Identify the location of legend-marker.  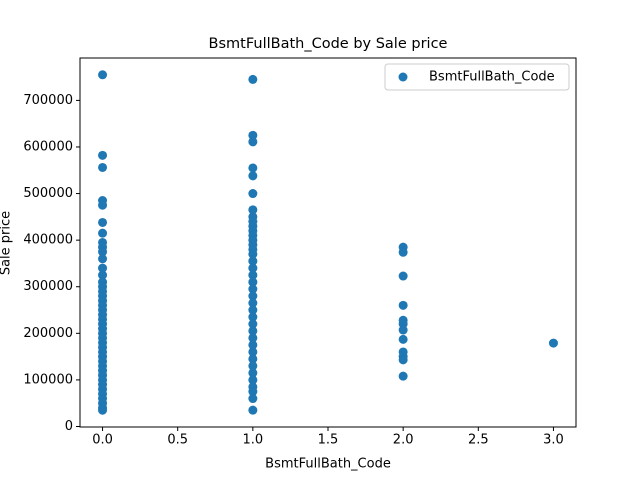
(403, 77).